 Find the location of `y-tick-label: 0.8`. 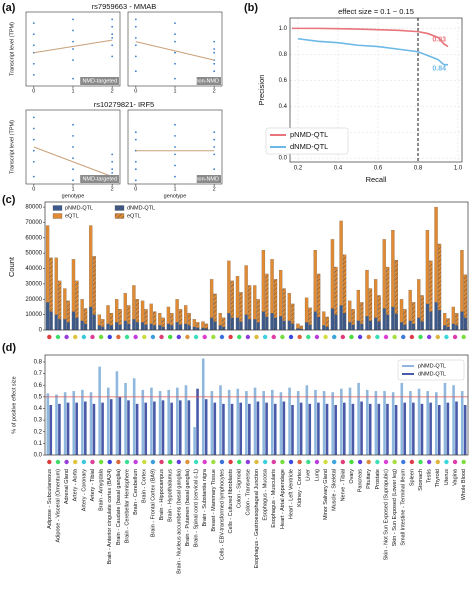

y-tick-label: 0.8 is located at coordinates (38, 363).